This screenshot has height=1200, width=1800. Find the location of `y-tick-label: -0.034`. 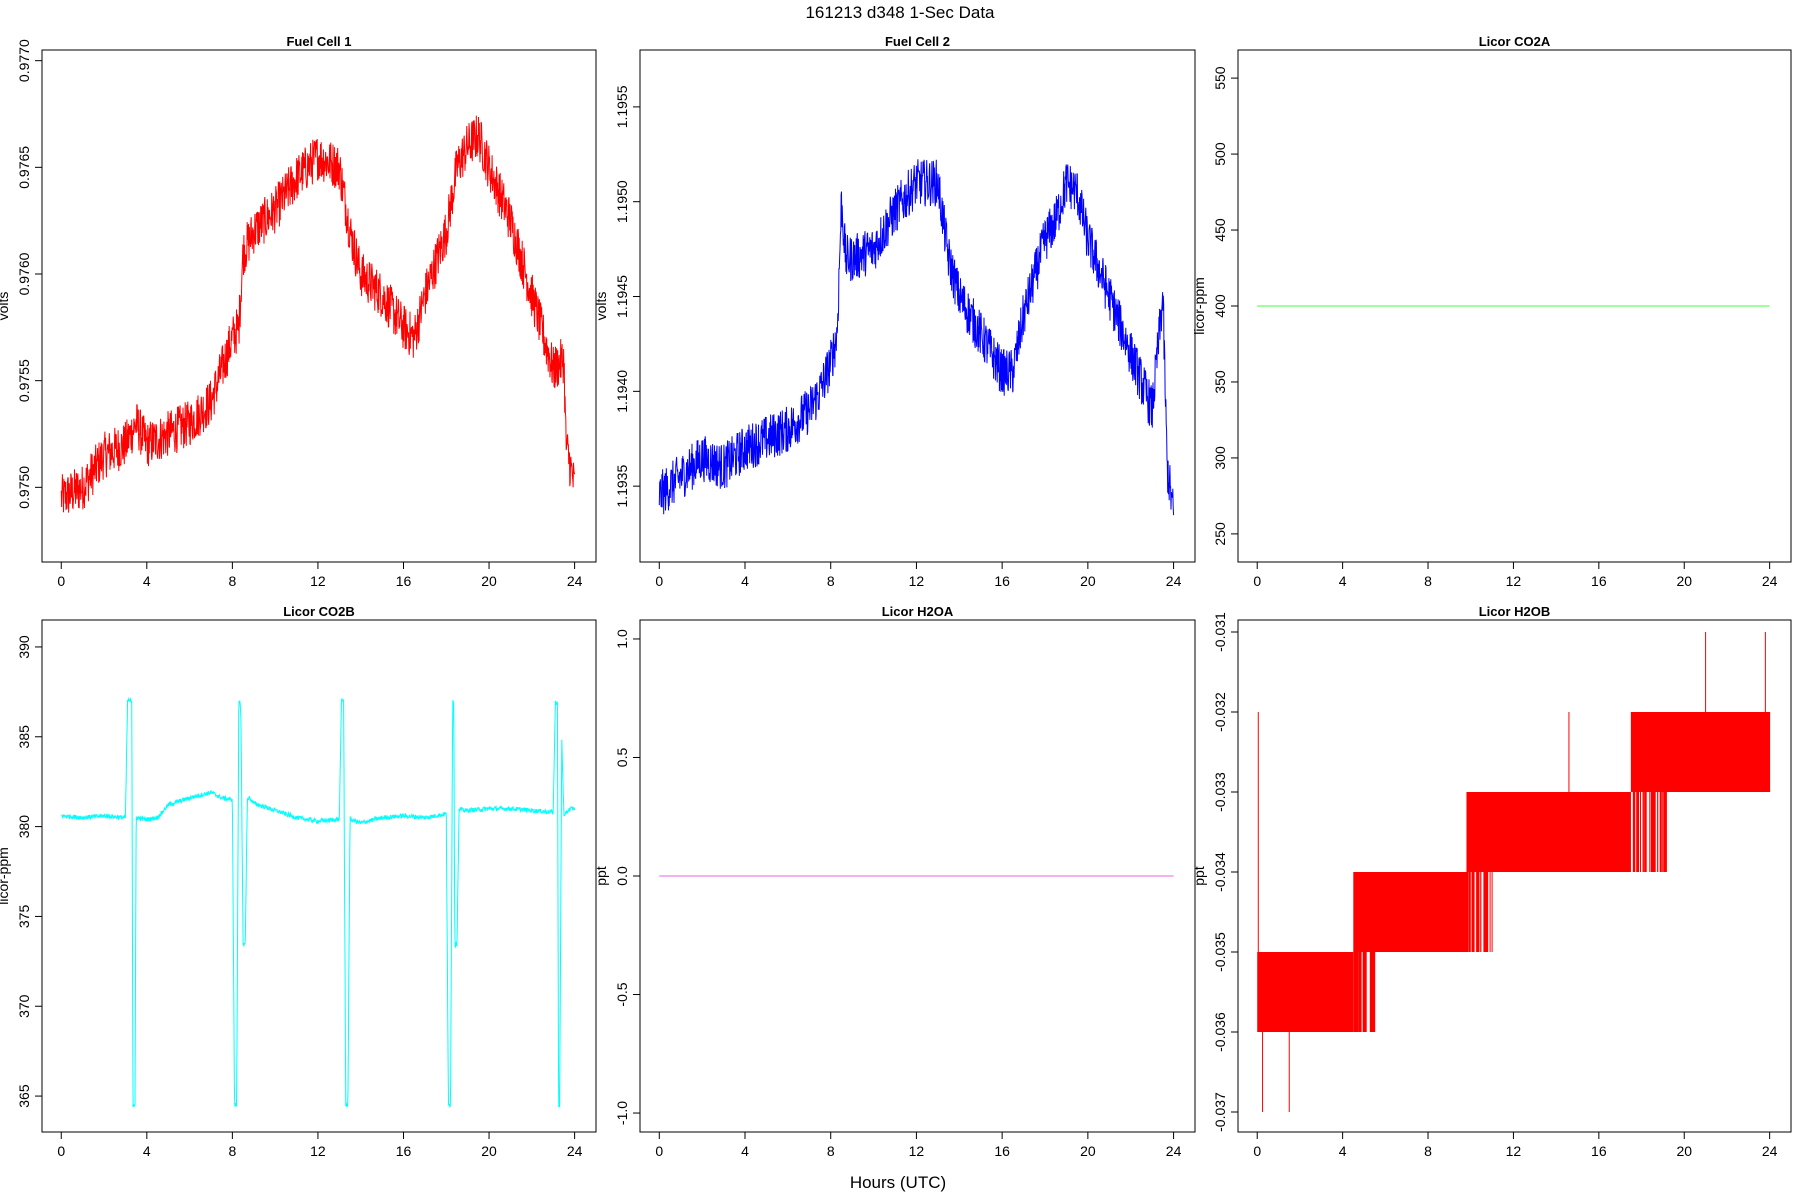

y-tick-label: -0.034 is located at coordinates (1220, 872).